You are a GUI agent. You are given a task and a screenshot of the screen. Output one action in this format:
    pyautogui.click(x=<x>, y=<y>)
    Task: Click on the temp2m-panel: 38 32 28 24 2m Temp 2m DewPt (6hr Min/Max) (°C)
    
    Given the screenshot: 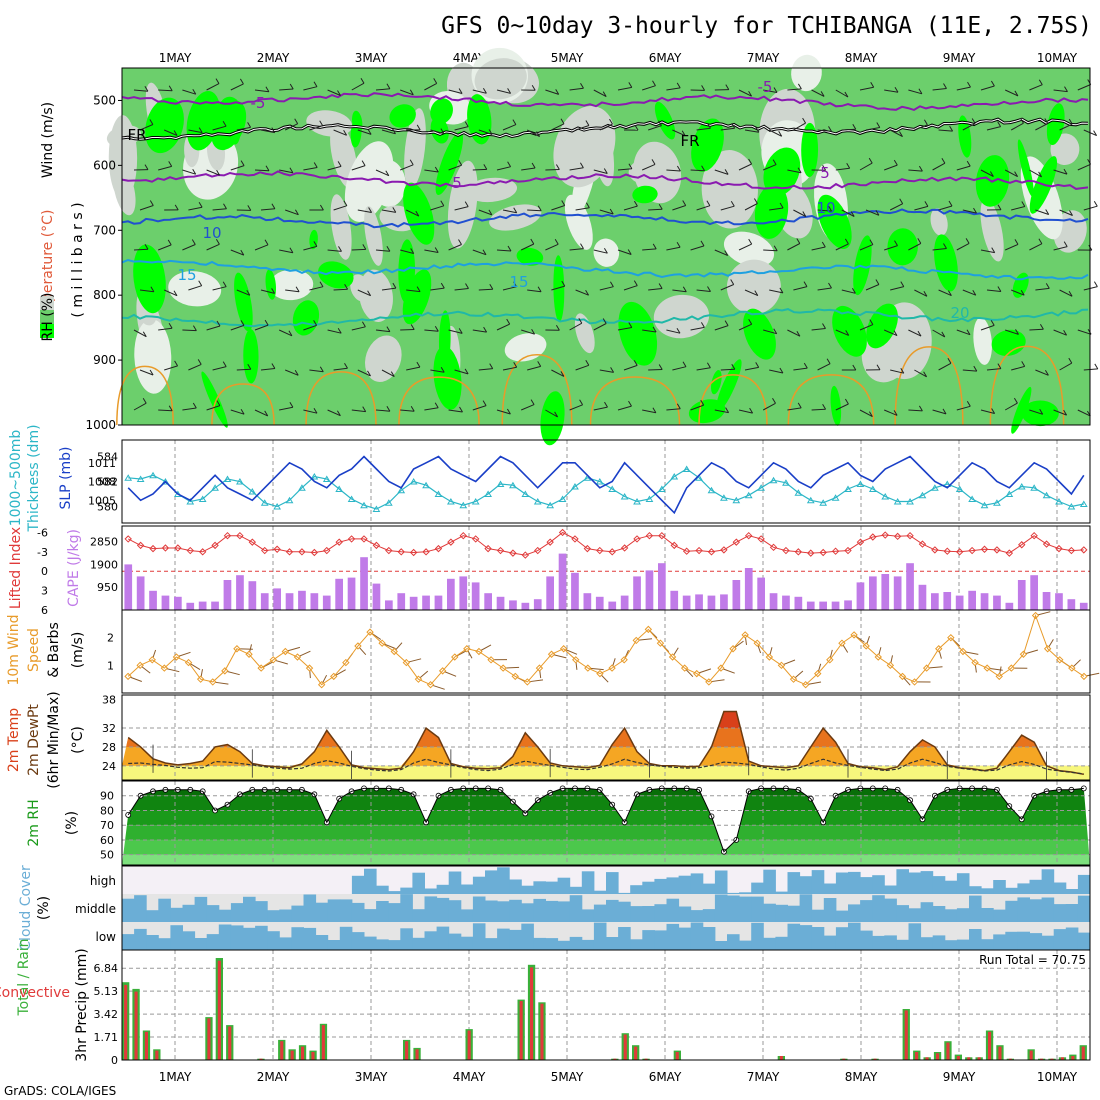 What is the action you would take?
    pyautogui.click(x=548, y=740)
    